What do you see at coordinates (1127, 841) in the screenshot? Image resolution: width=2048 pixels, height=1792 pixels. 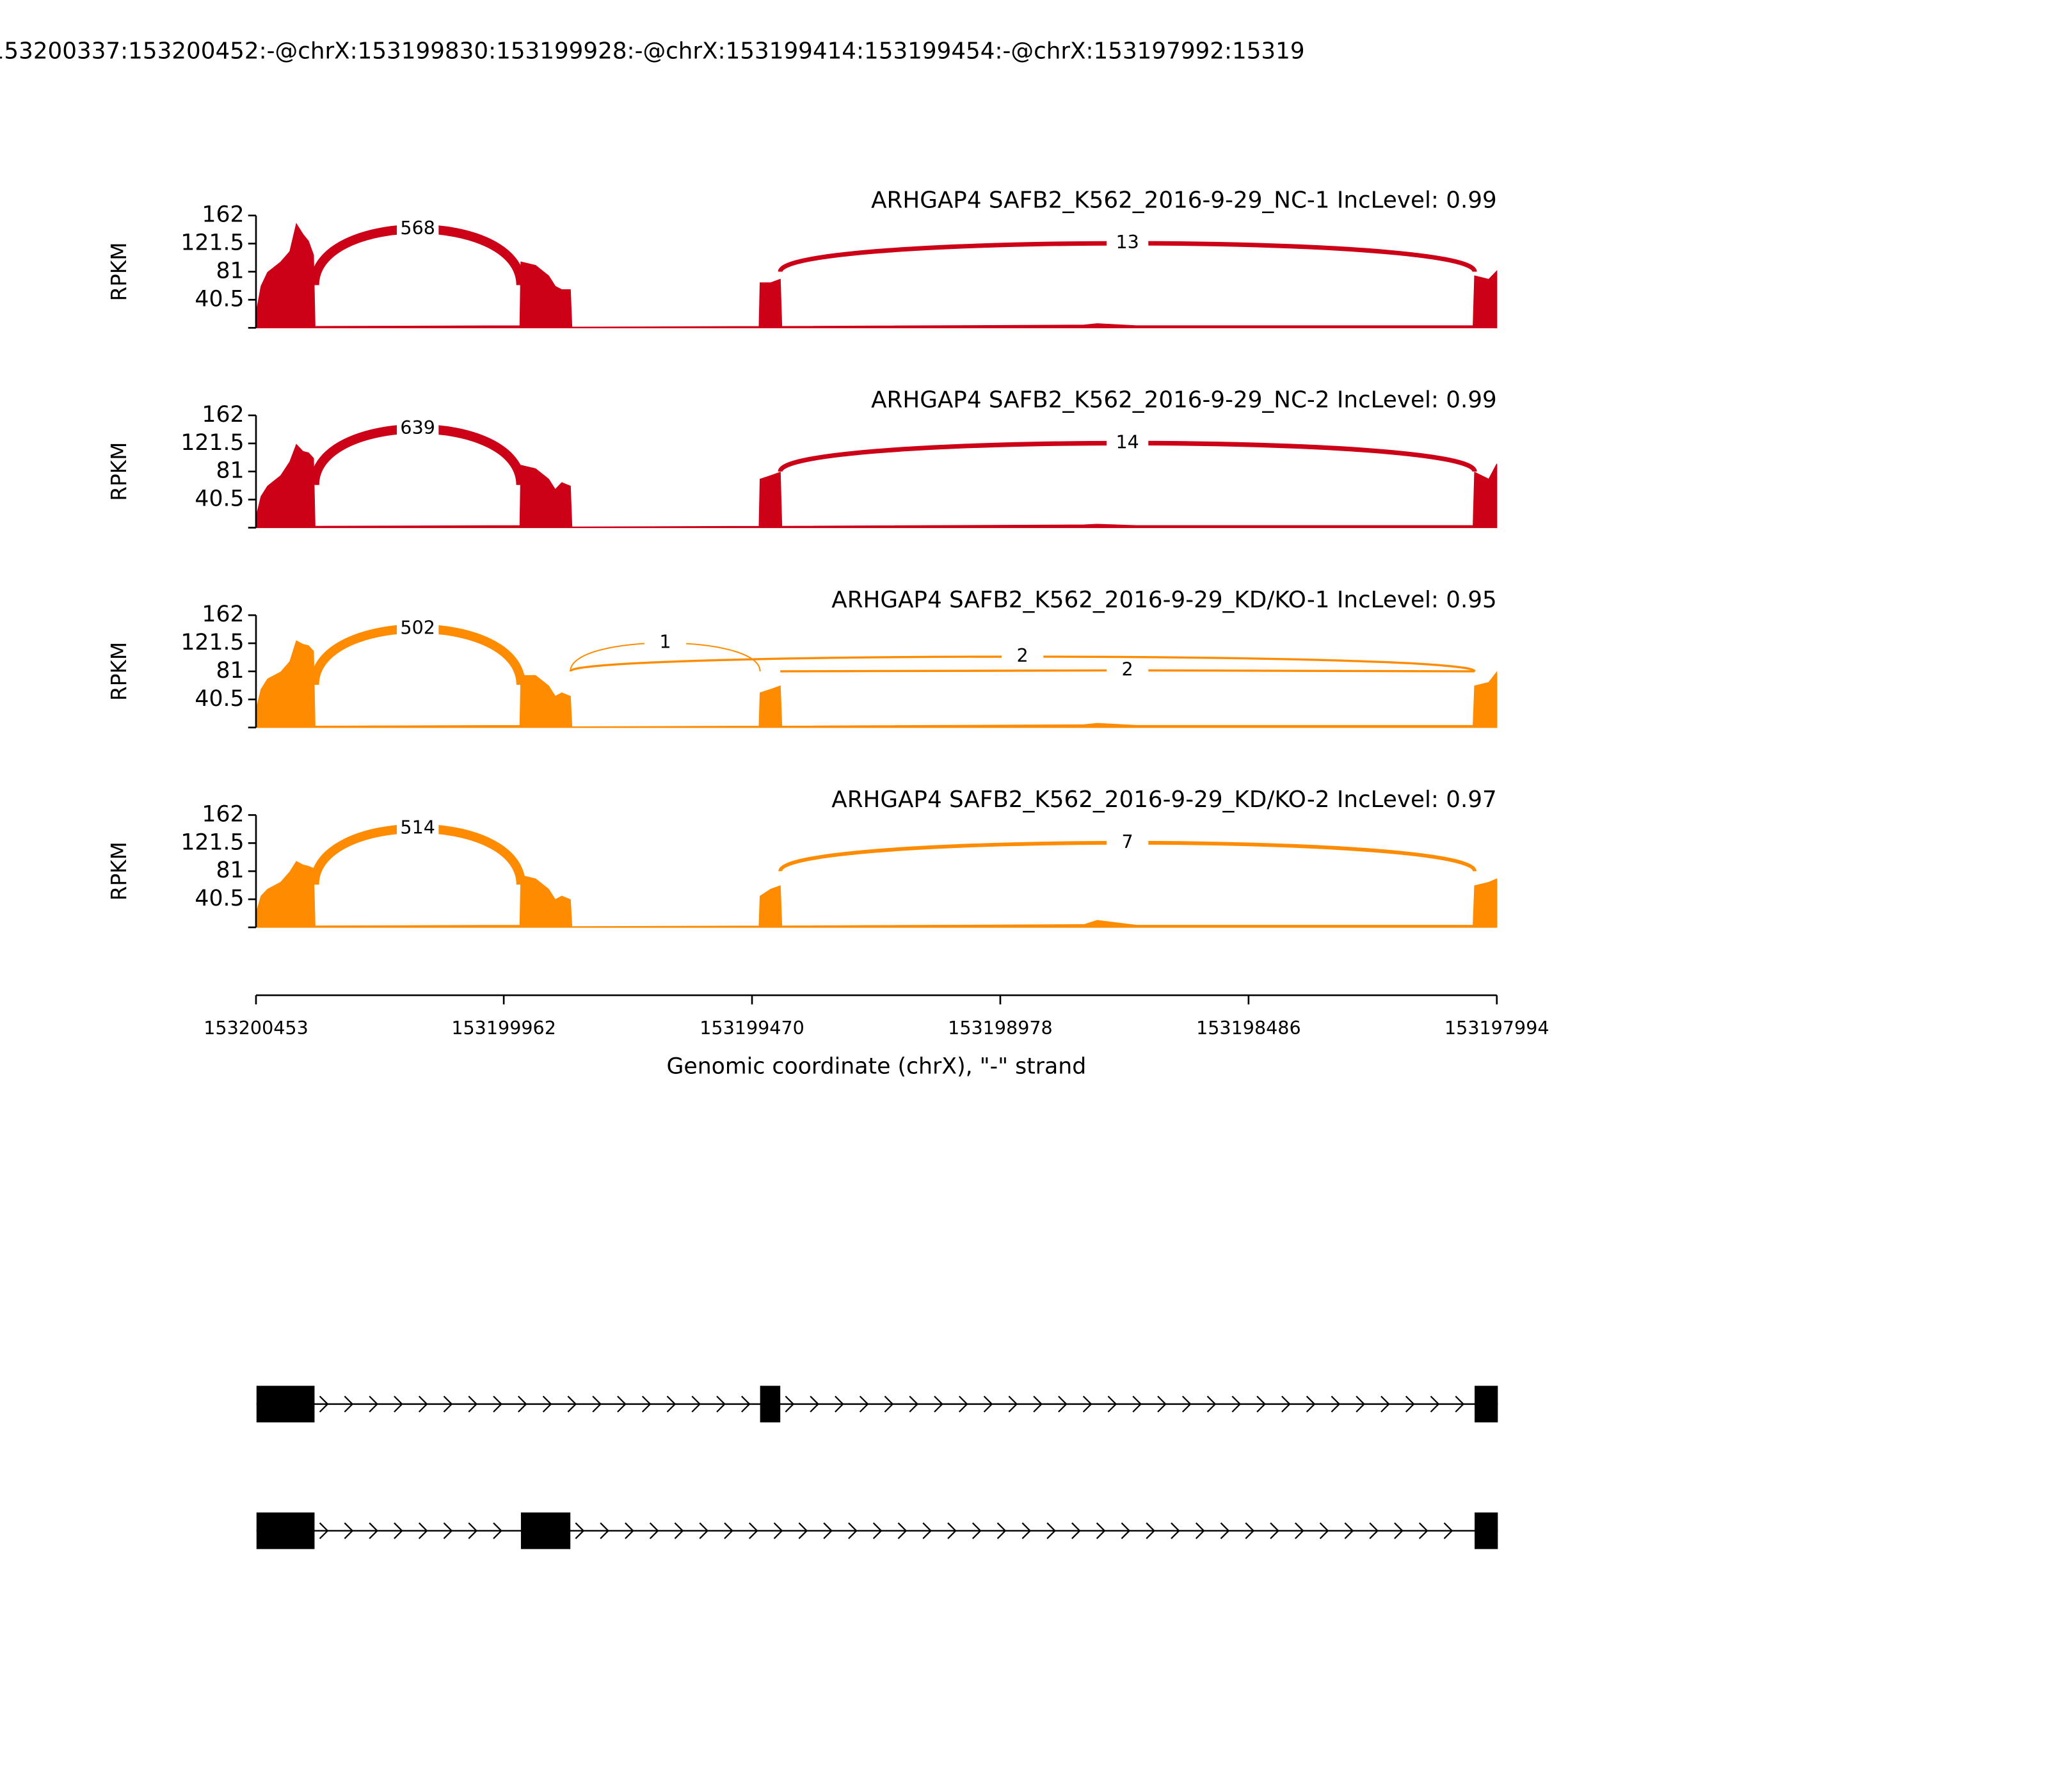 I see `junction-label: 7` at bounding box center [1127, 841].